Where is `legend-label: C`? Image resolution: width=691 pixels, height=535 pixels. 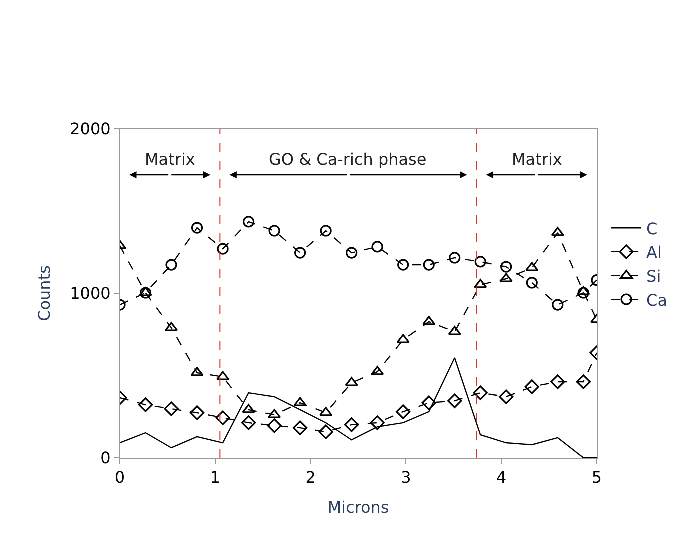
legend-label: C is located at coordinates (652, 228).